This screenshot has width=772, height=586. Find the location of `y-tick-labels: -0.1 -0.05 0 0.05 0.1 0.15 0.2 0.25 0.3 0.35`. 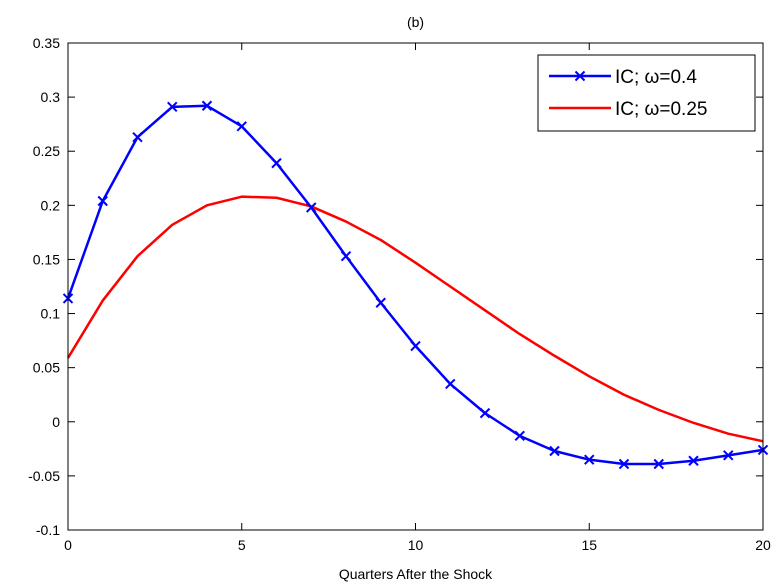

y-tick-labels: -0.1 -0.05 0 0.05 0.1 0.15 0.2 0.25 0.3 0.35 is located at coordinates (44, 286).